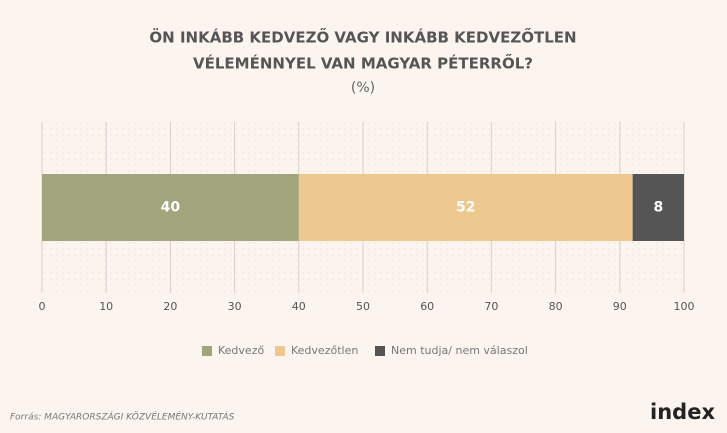  I want to click on data-label: 52, so click(465, 208).